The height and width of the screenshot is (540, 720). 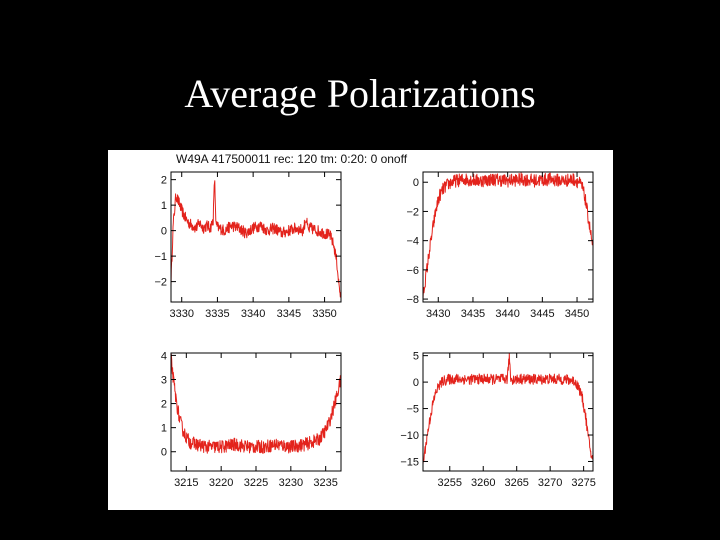 What do you see at coordinates (412, 410) in the screenshot?
I see `y-tick-label: −5` at bounding box center [412, 410].